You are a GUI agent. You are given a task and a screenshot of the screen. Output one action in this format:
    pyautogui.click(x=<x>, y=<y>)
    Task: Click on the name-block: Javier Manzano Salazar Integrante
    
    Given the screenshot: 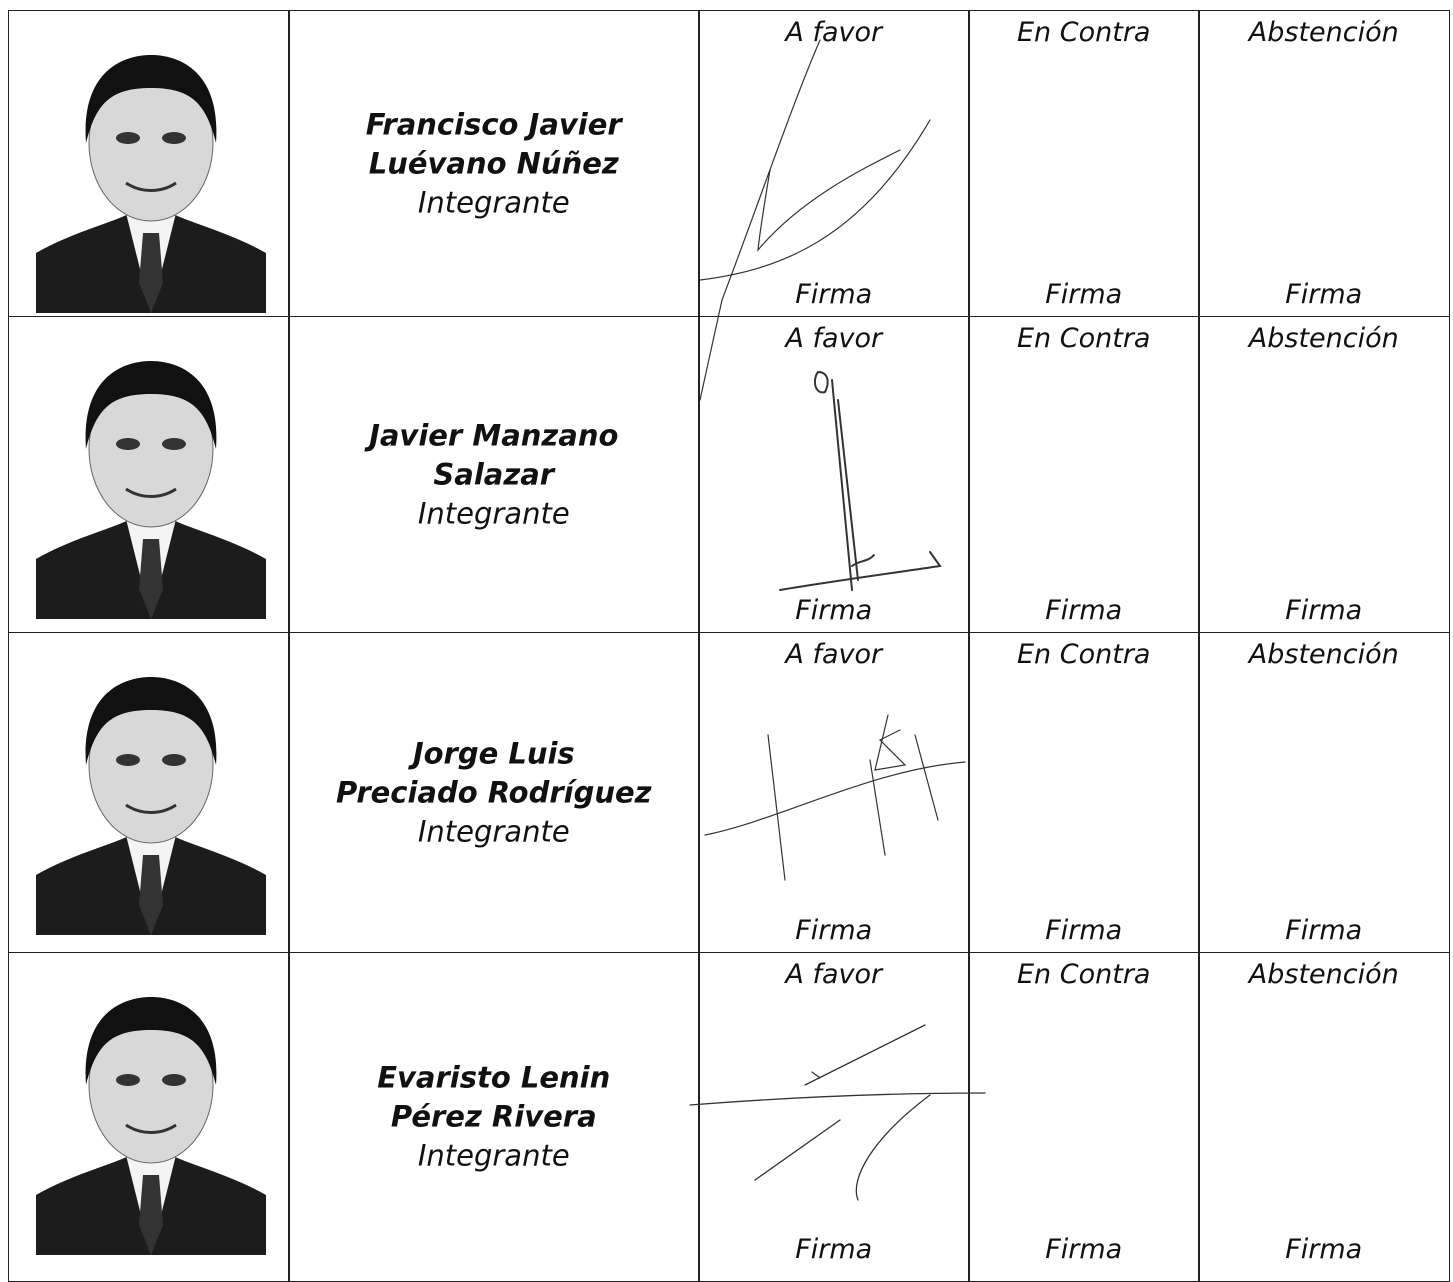 What is the action you would take?
    pyautogui.click(x=494, y=474)
    